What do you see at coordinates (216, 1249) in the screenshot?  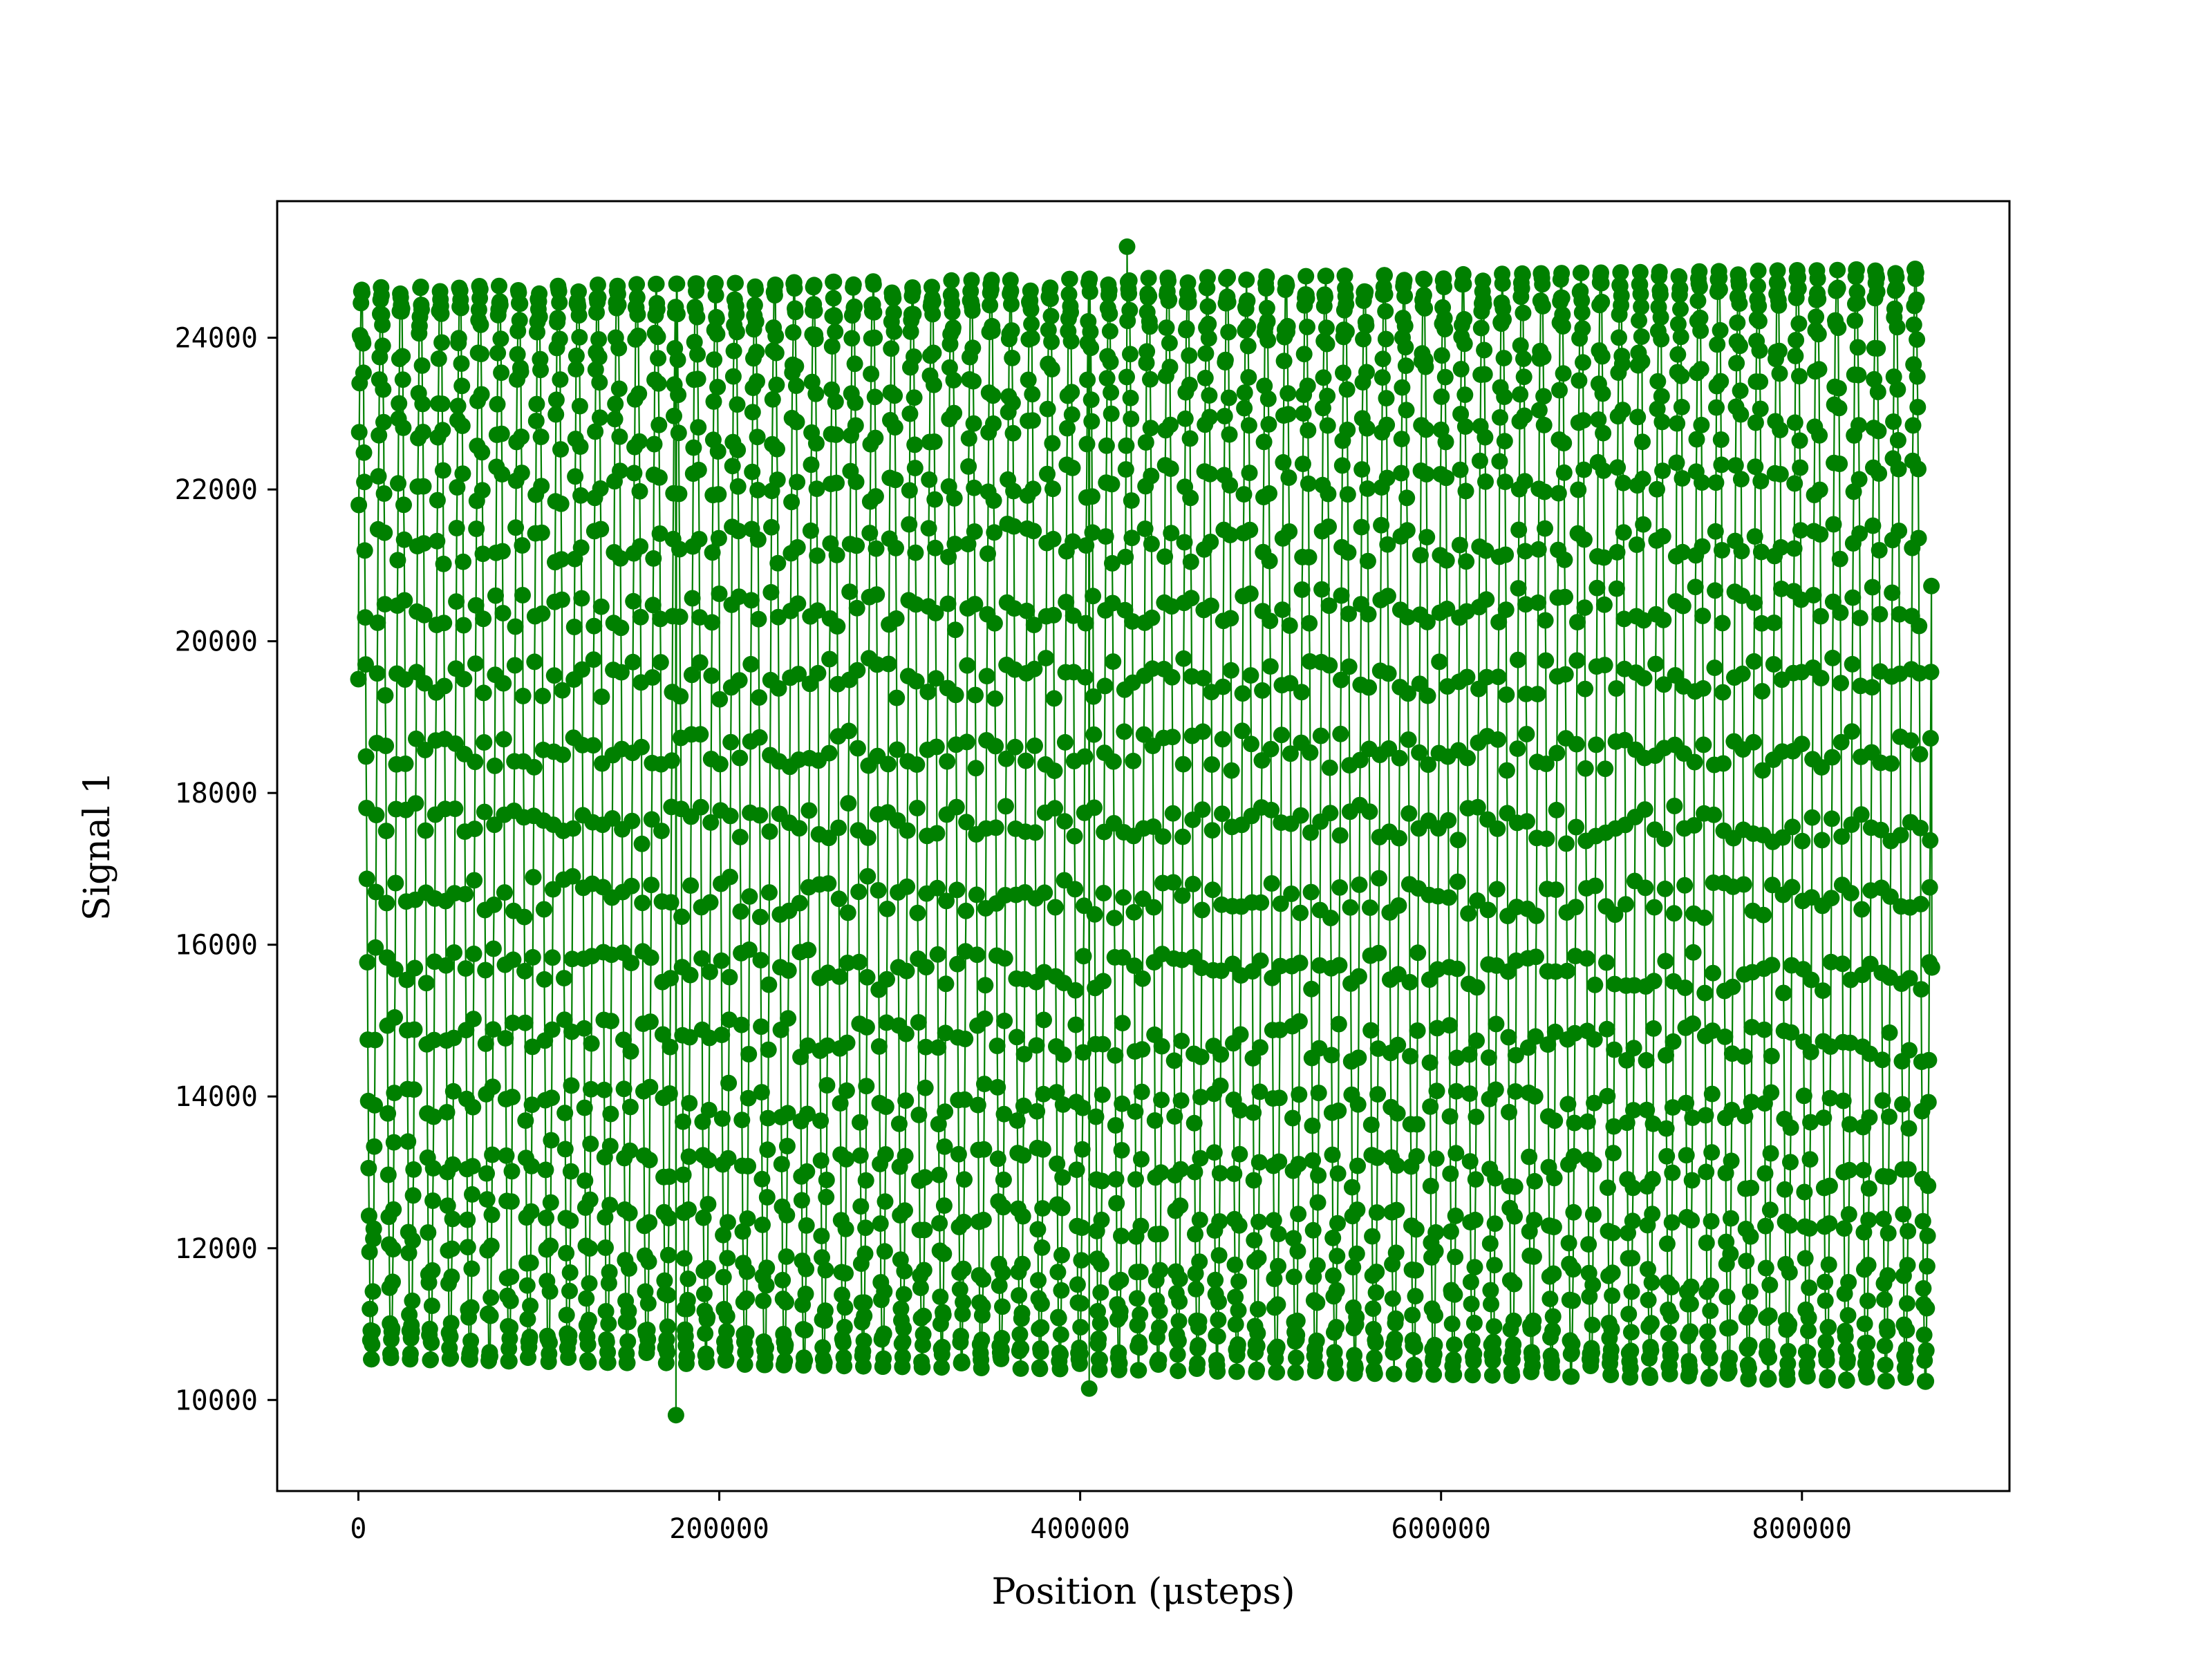 I see `y-tick-label: 12000` at bounding box center [216, 1249].